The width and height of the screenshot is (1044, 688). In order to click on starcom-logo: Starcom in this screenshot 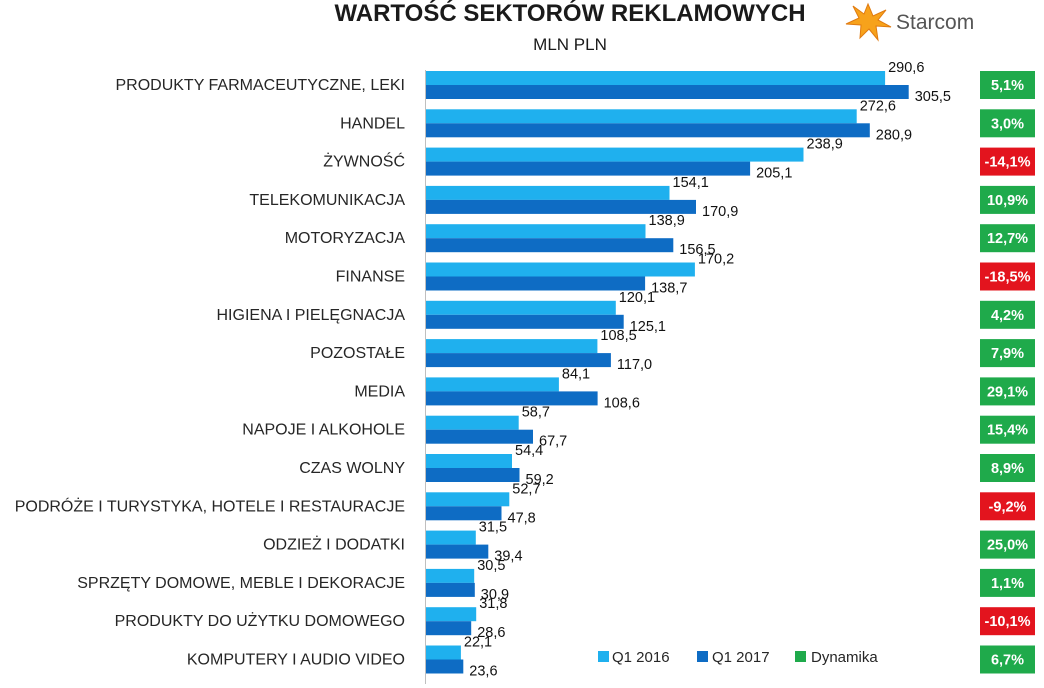, I will do `click(909, 22)`.